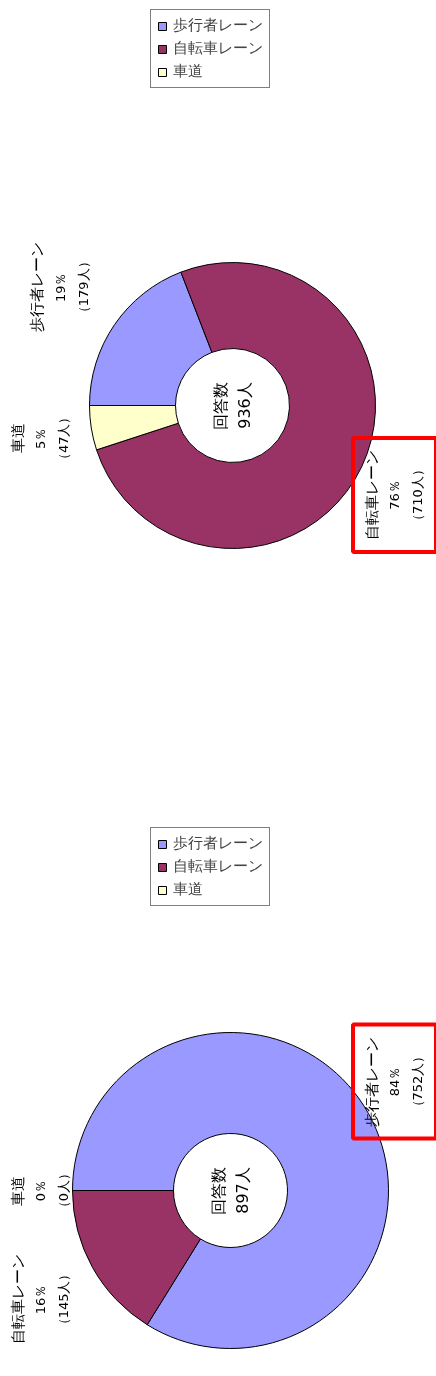  I want to click on data-label: 84％（752人）, so click(406, 1081).